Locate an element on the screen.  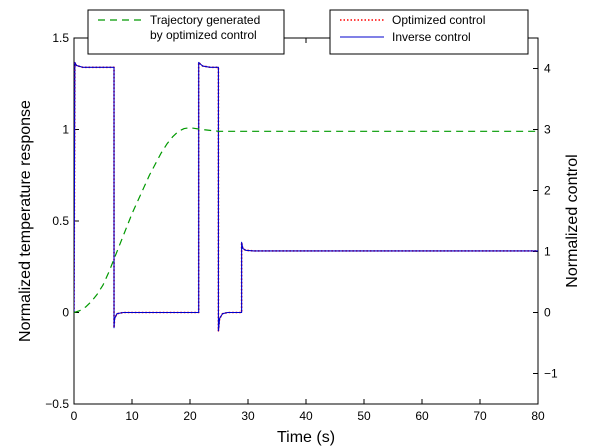
legend-controls: Optimized control Inverse control is located at coordinates (429, 32).